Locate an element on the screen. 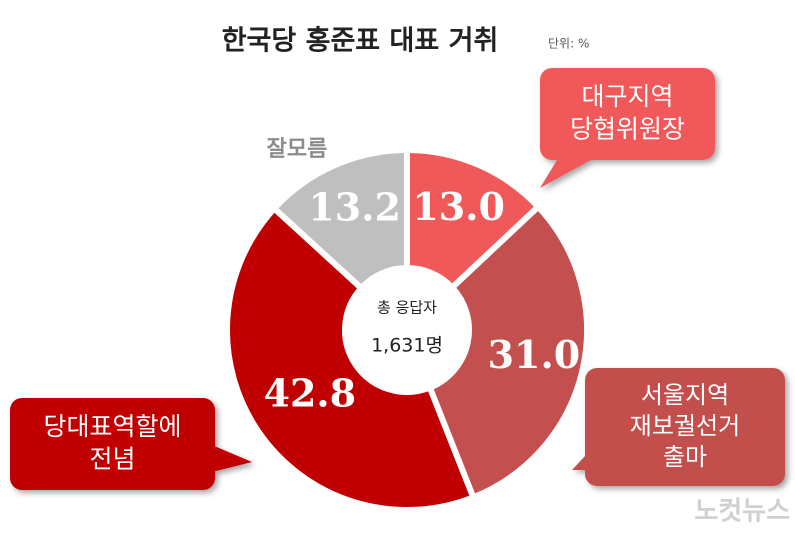 The height and width of the screenshot is (533, 795). value-label: 13.0 is located at coordinates (458, 206).